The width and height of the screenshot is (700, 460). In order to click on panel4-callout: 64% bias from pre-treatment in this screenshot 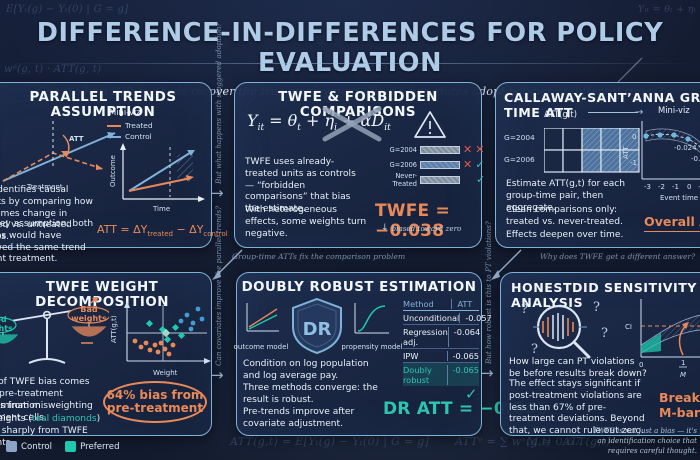, I will do `click(155, 402)`.